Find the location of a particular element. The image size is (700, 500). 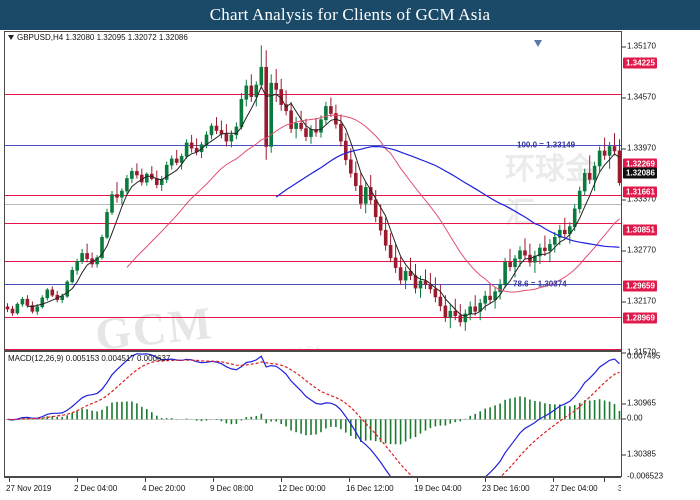

time-label: 19 Dec 04:00 is located at coordinates (438, 488).